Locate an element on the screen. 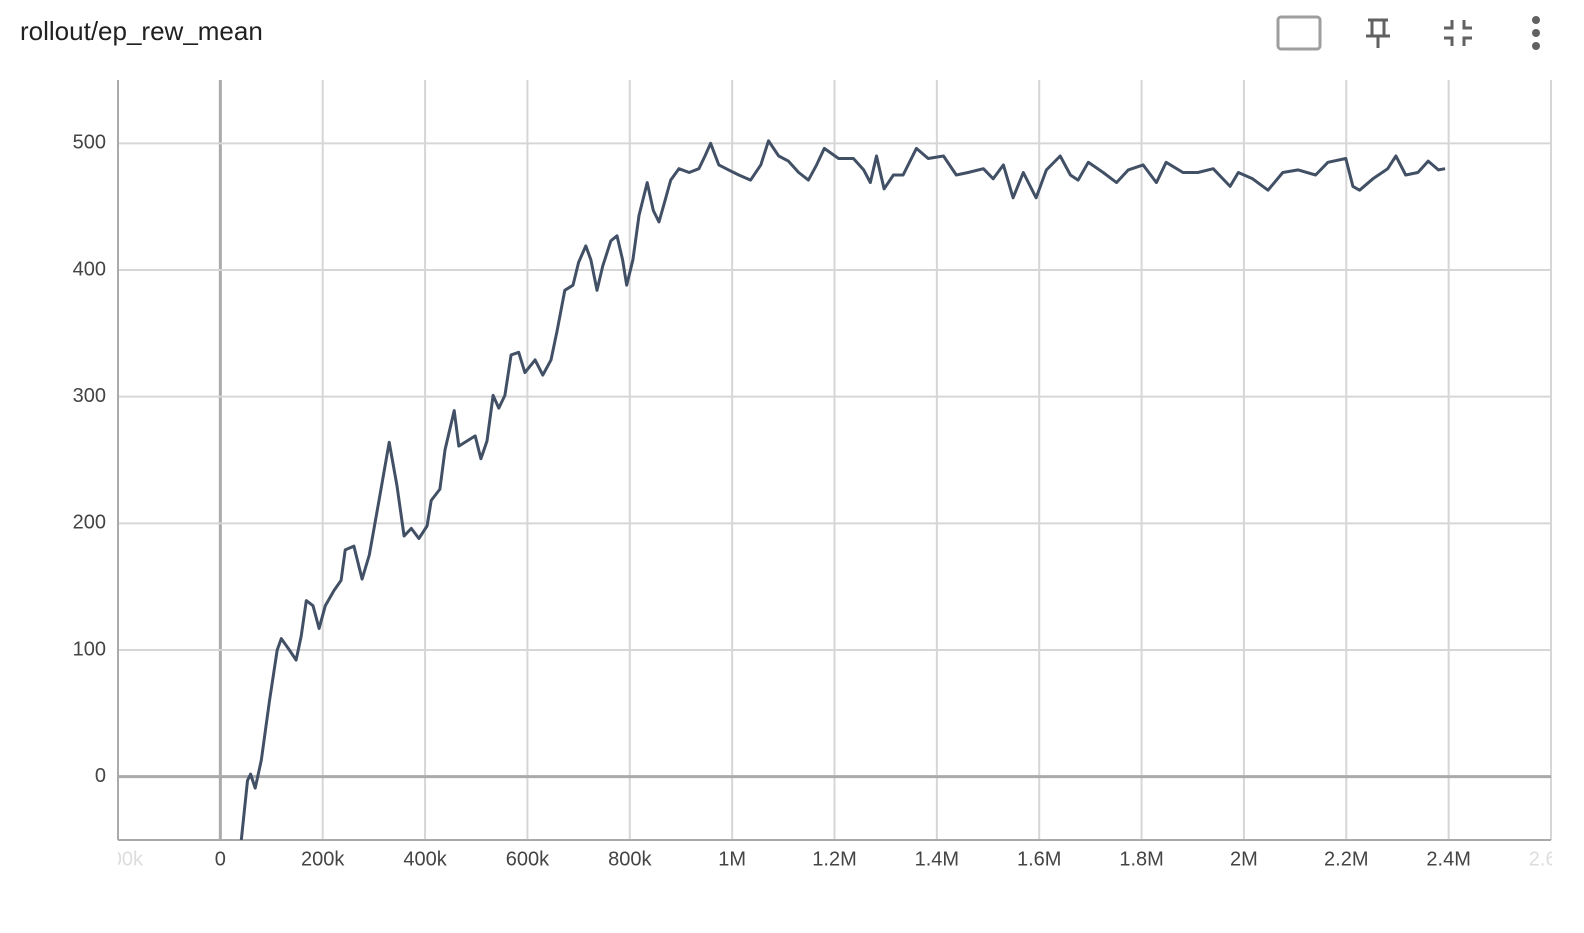 The image size is (1584, 933). x-tick-label: 0 is located at coordinates (220, 859).